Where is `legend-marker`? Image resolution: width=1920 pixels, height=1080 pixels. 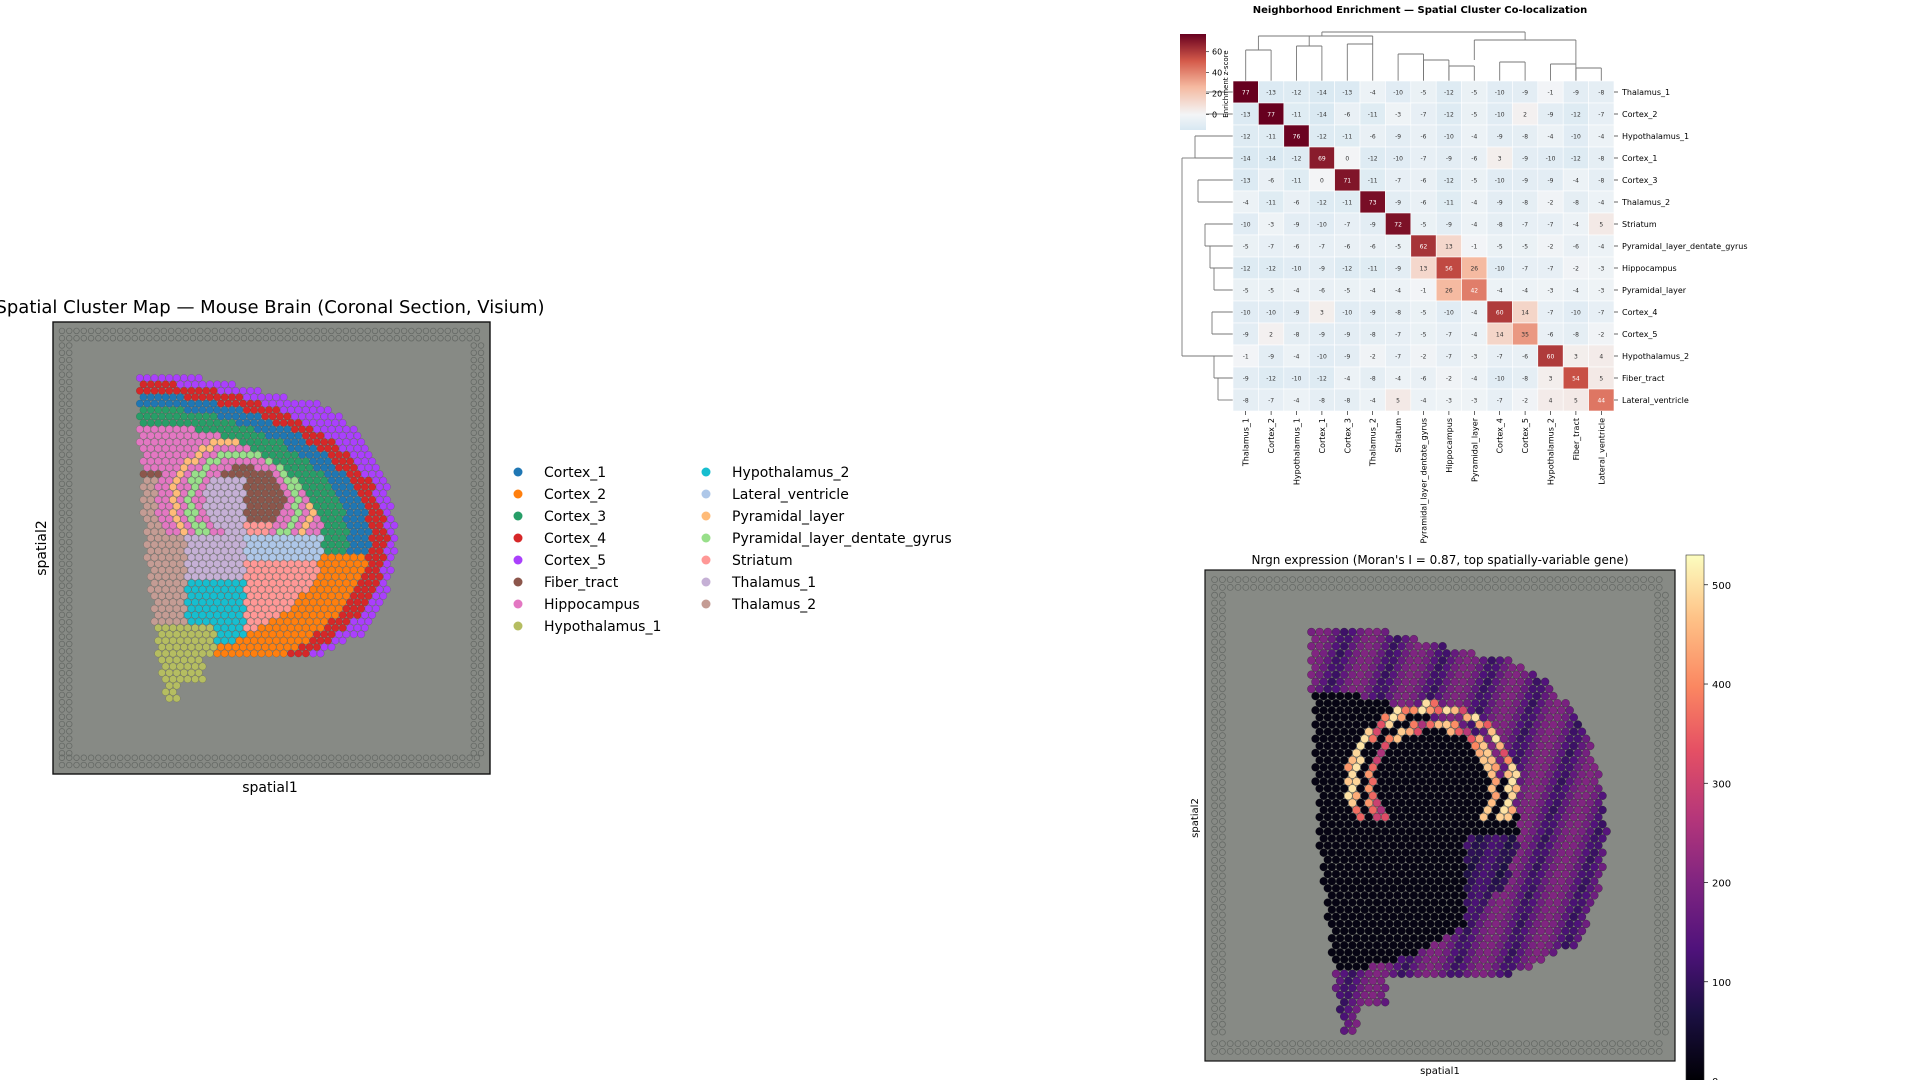
legend-marker is located at coordinates (518, 538).